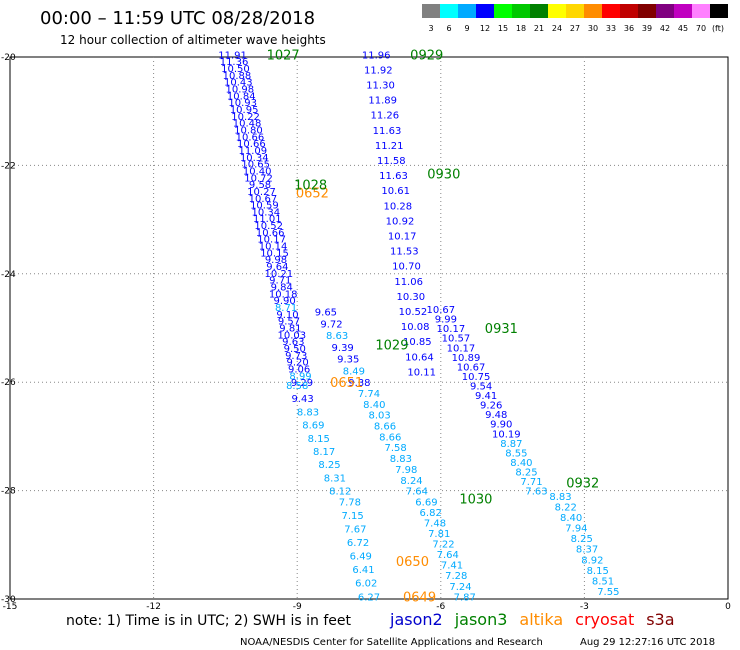 This screenshot has width=740, height=650. I want to click on mission-jason2: jason2, so click(416, 619).